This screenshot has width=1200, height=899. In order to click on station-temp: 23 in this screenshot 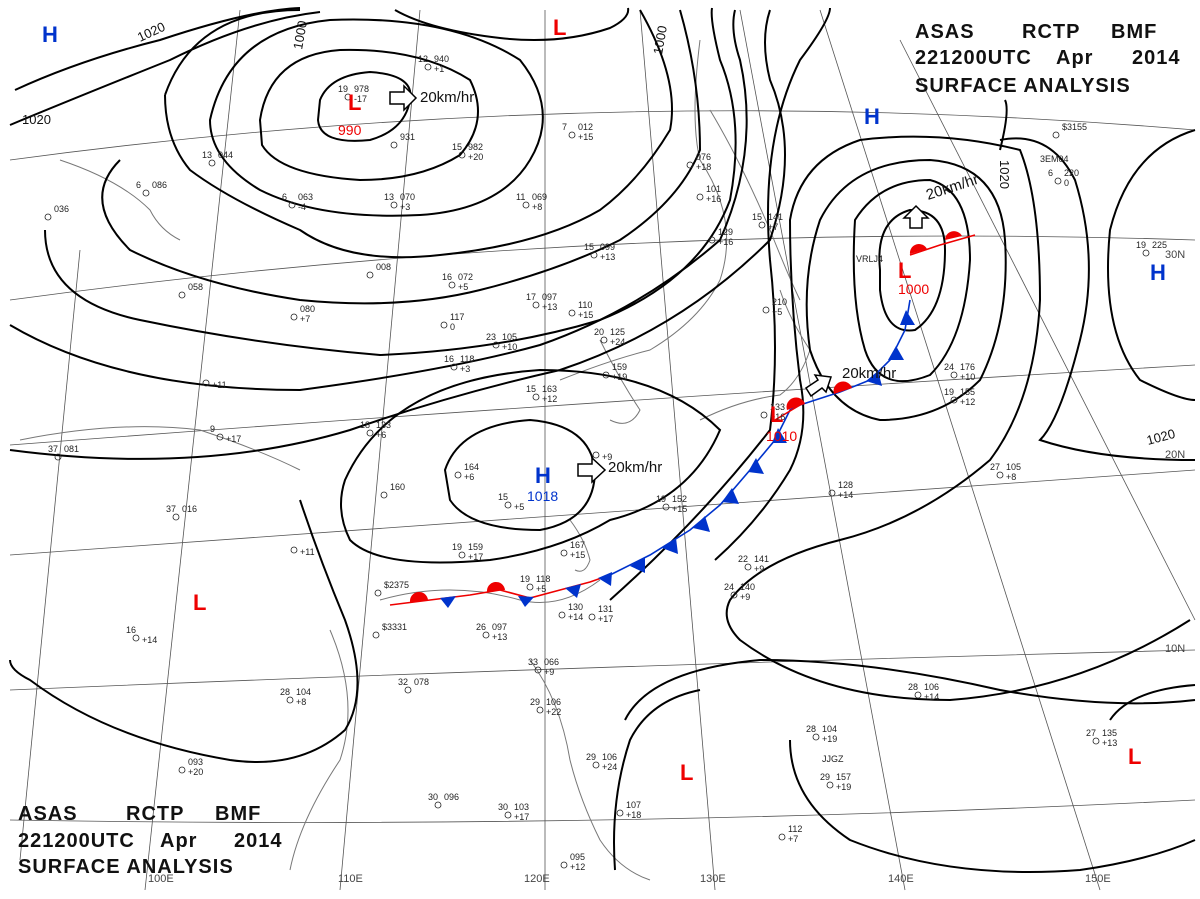, I will do `click(491, 337)`.